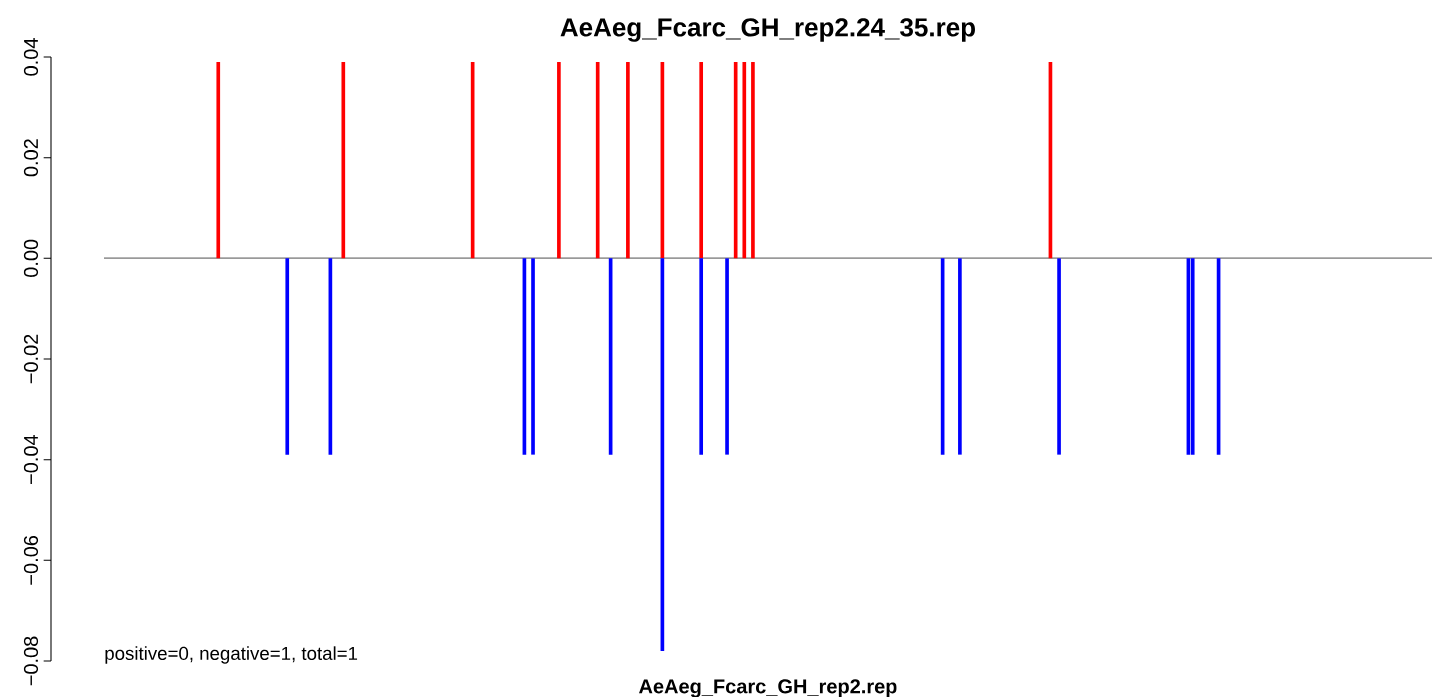  What do you see at coordinates (31, 661) in the screenshot?
I see `y-tick-label: −0.08` at bounding box center [31, 661].